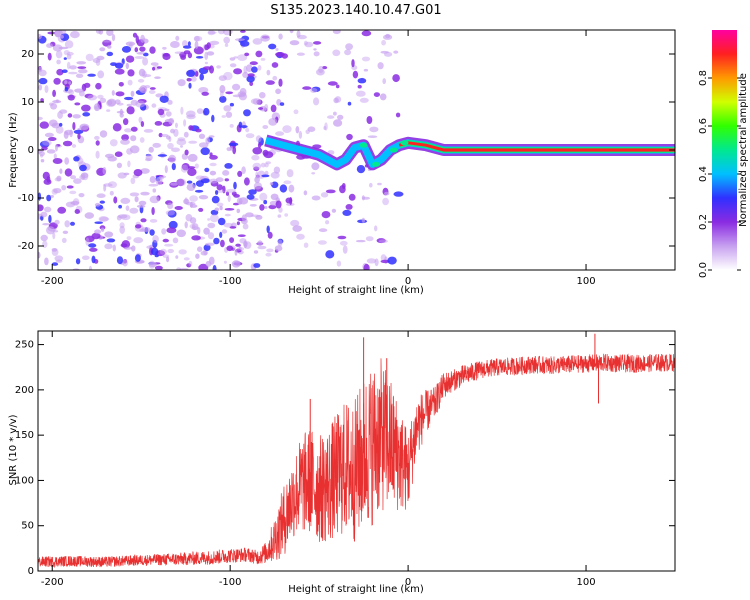  What do you see at coordinates (376, 164) in the screenshot?
I see `ridge-highlight` at bounding box center [376, 164].